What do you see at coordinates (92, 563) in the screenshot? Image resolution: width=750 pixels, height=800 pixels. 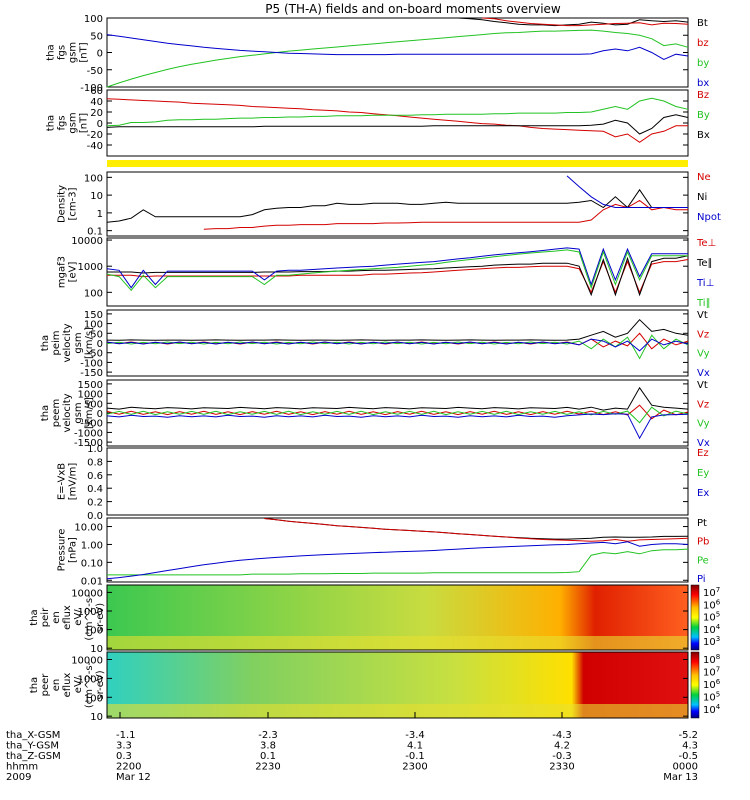 I see `y-tick-label: 0.10` at bounding box center [92, 563].